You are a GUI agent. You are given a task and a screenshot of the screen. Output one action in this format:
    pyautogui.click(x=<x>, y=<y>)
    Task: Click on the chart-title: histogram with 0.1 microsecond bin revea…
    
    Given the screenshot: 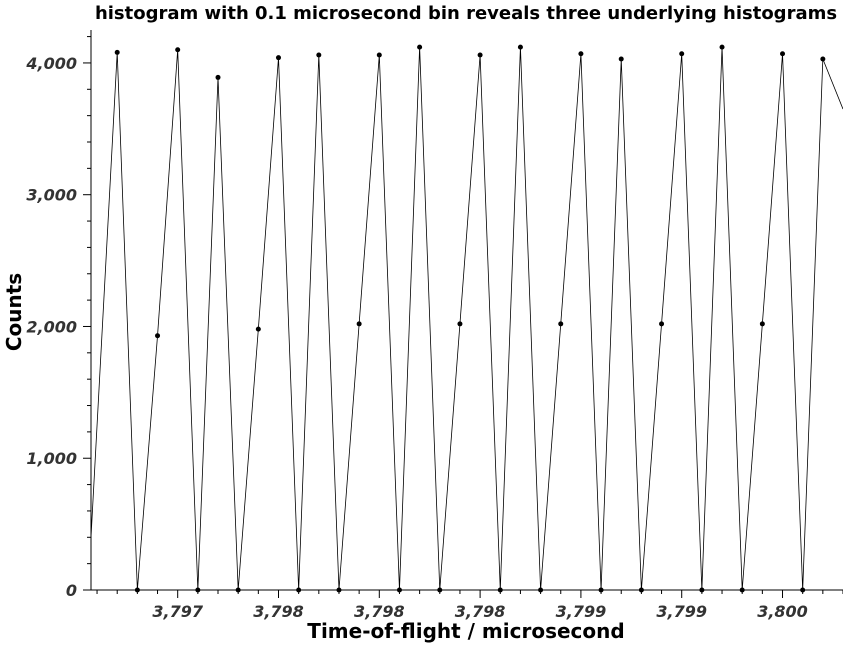 What is the action you would take?
    pyautogui.click(x=466, y=13)
    